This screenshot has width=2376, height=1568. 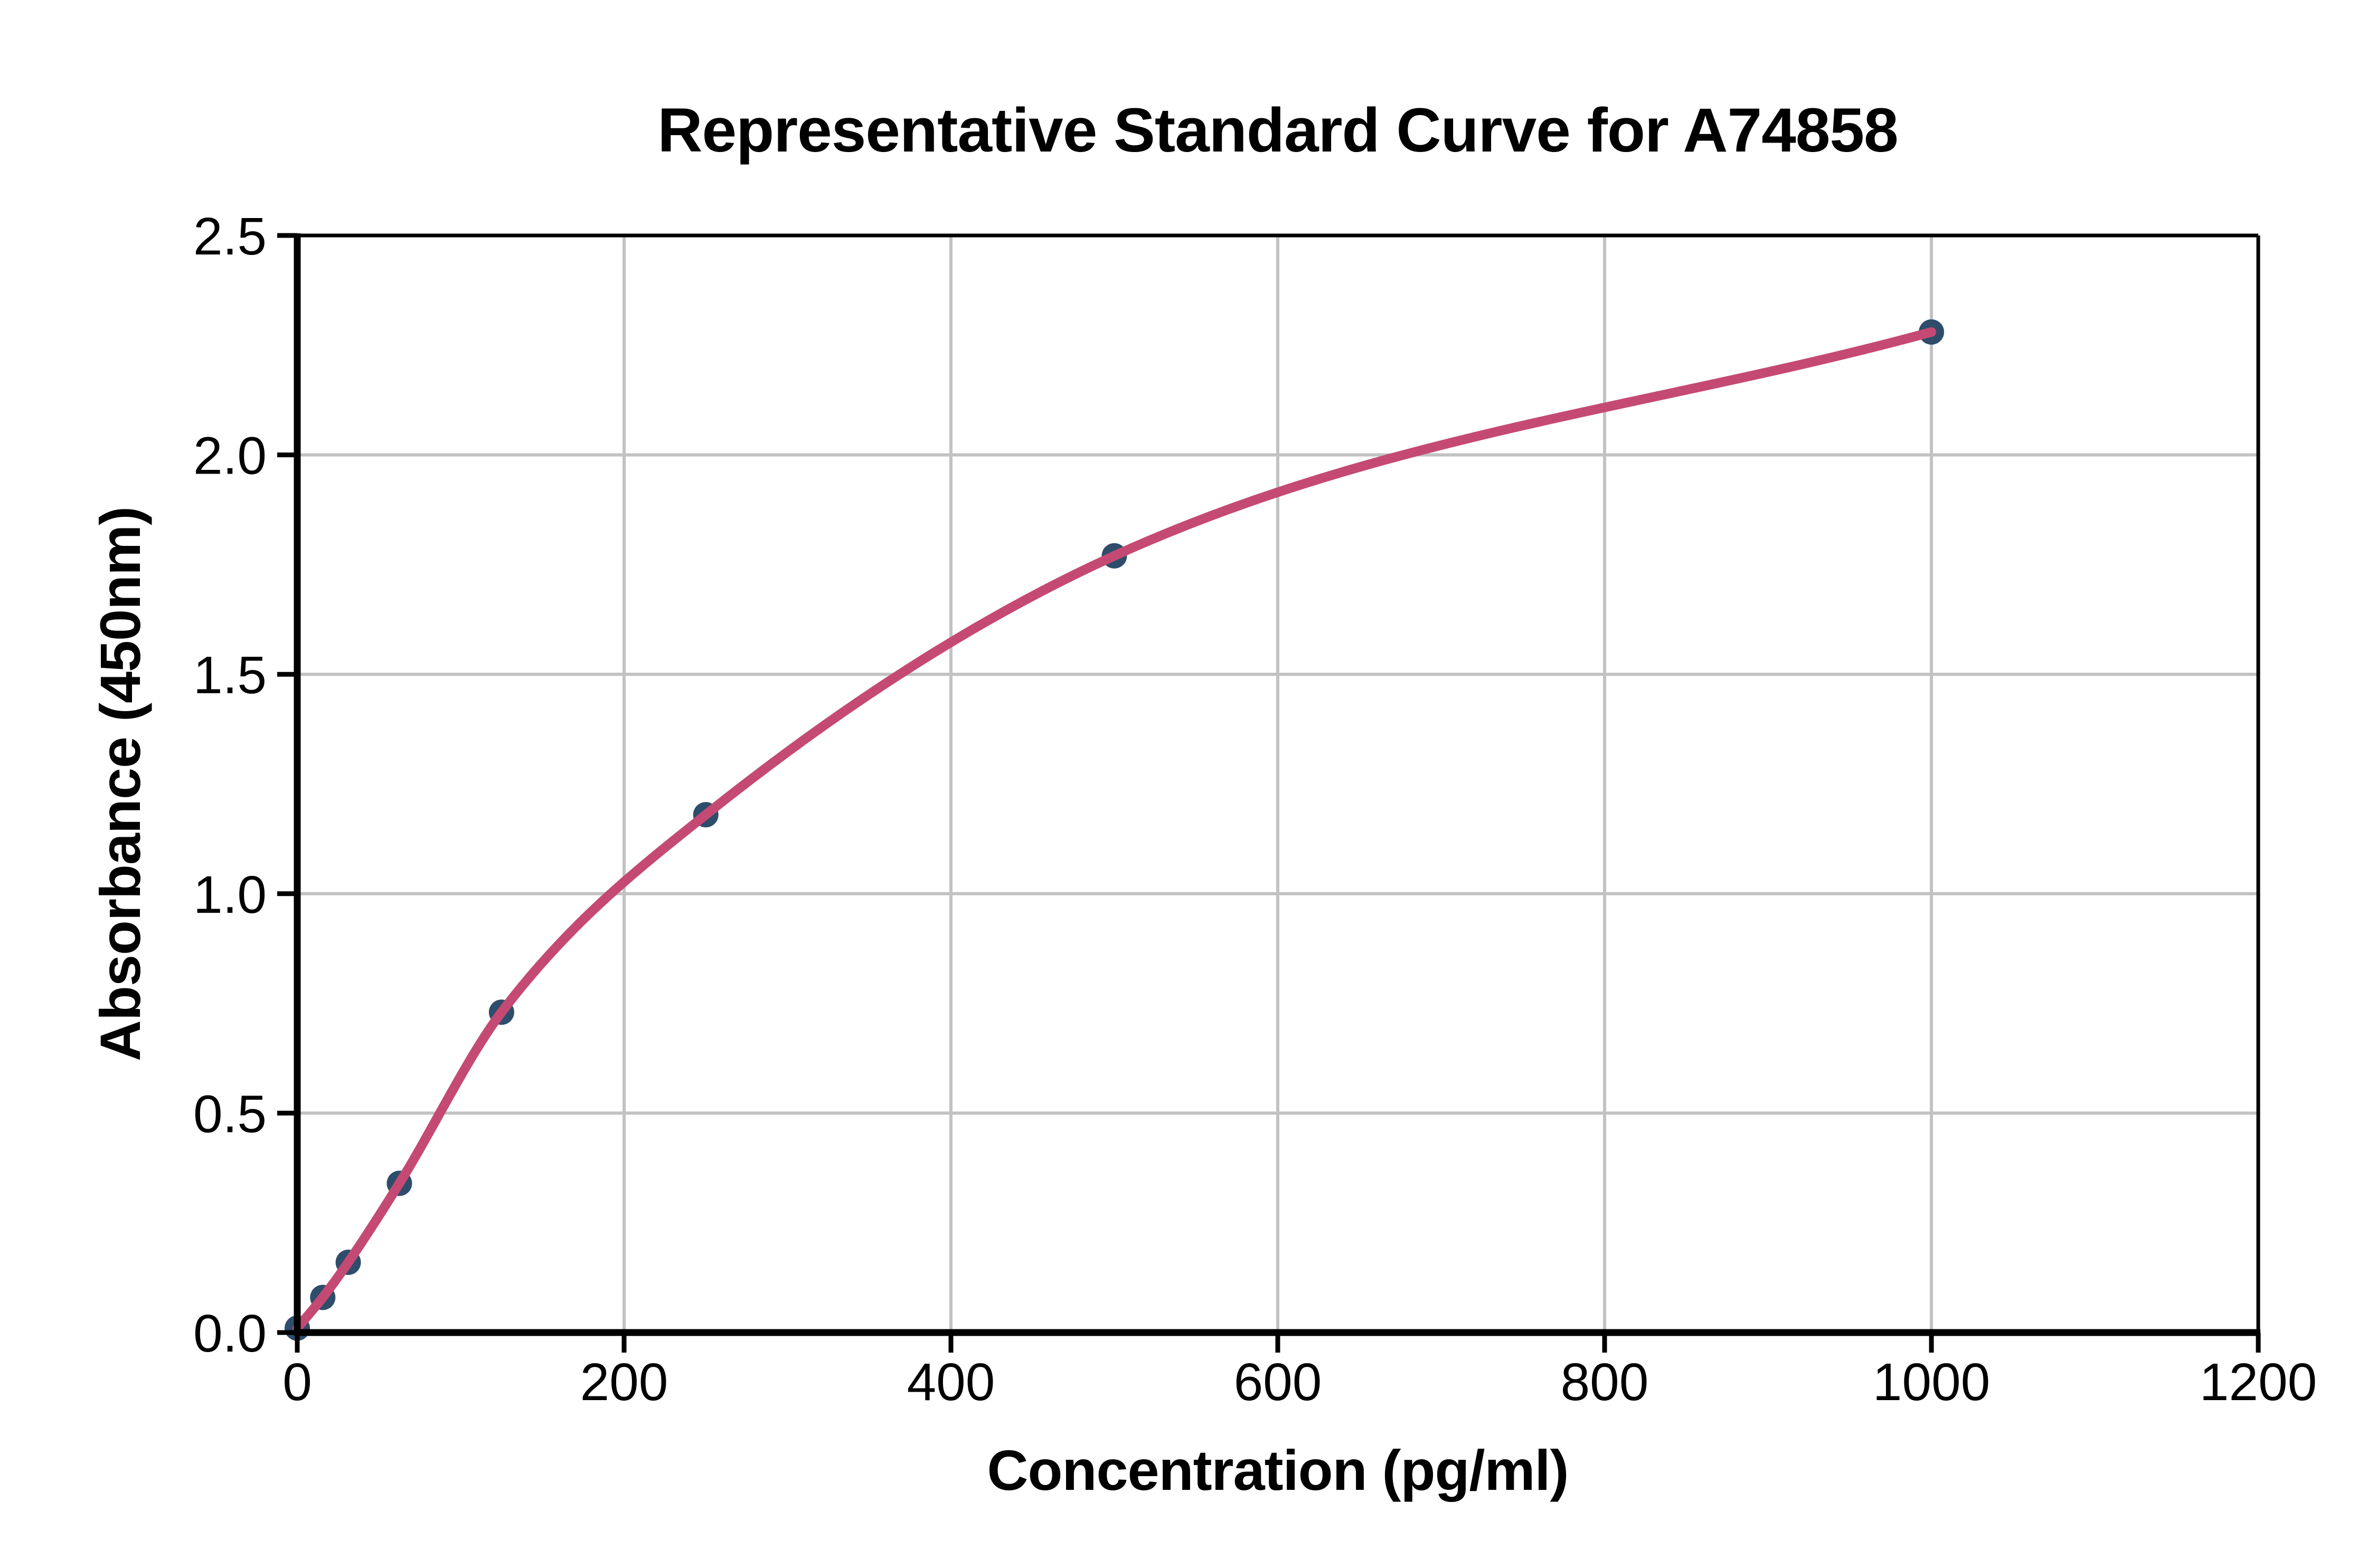 What do you see at coordinates (297, 1383) in the screenshot?
I see `x-tick-label-0: 0` at bounding box center [297, 1383].